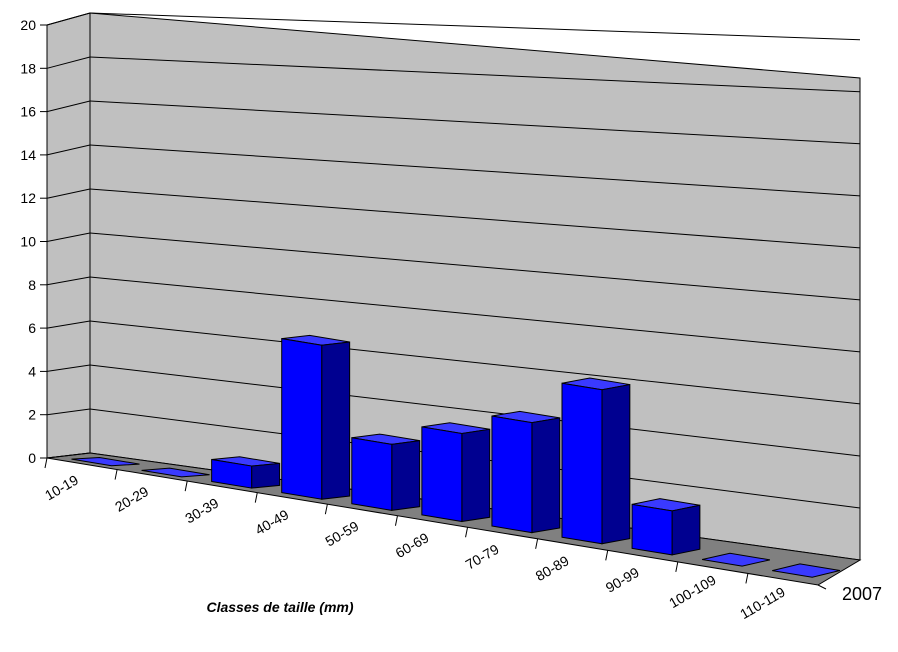  Describe the element at coordinates (622, 580) in the screenshot. I see `x-tick-label: 90-99` at that location.